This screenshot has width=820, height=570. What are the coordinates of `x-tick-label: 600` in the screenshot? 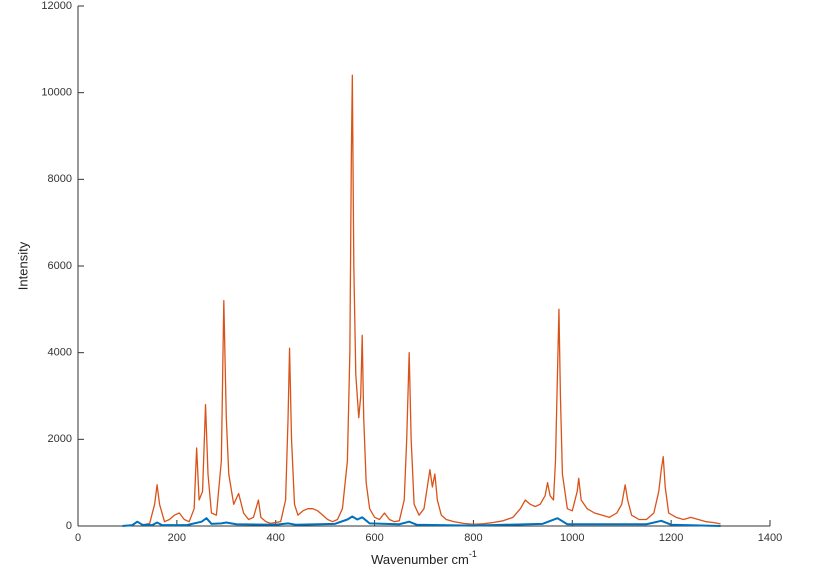 It's located at (374, 538).